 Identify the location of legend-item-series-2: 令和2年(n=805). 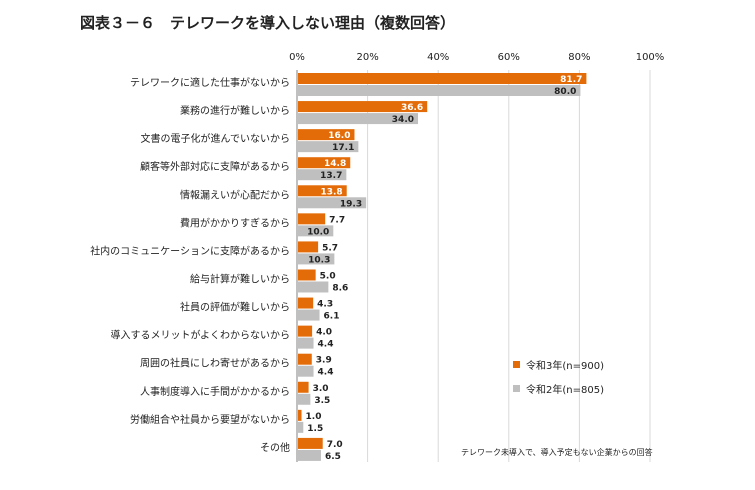
(558, 388).